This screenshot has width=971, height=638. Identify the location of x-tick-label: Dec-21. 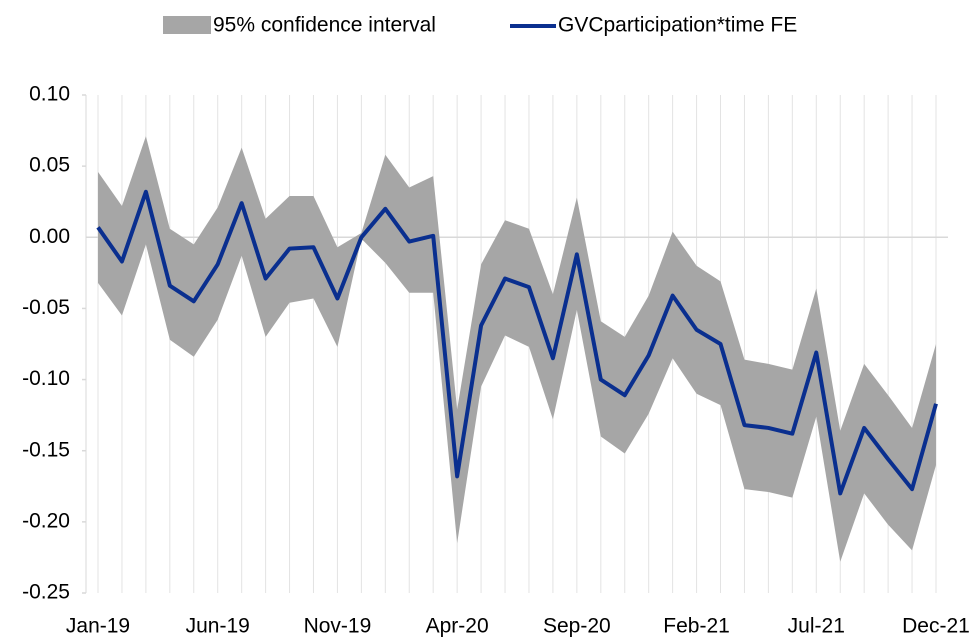
(936, 626).